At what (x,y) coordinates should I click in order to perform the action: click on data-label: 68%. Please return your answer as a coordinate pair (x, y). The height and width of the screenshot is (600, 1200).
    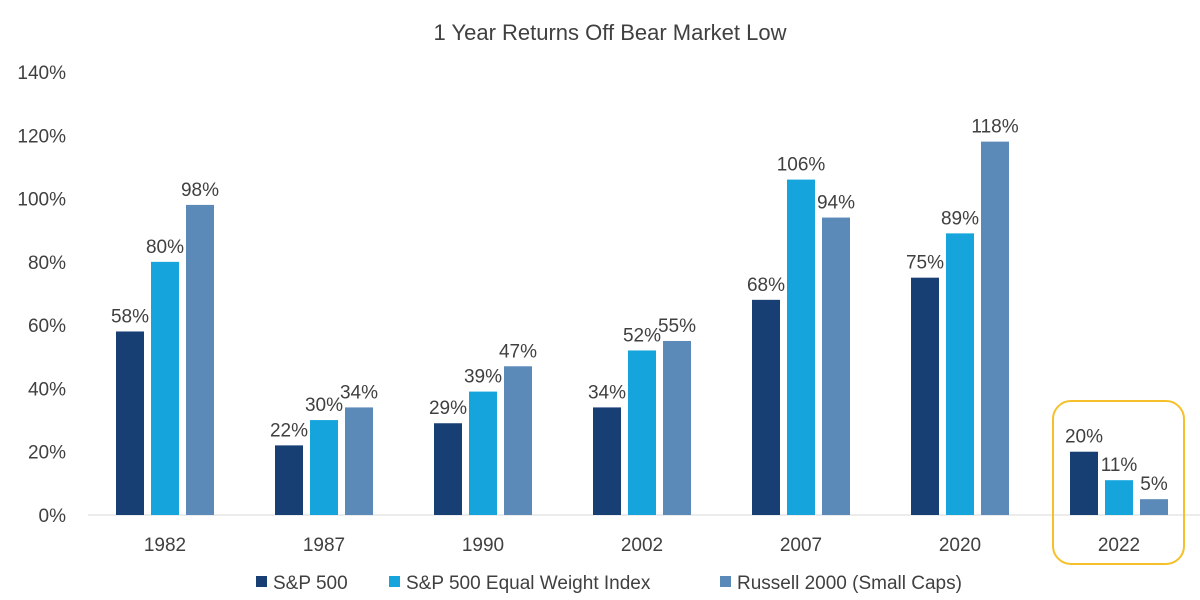
    Looking at the image, I should click on (766, 285).